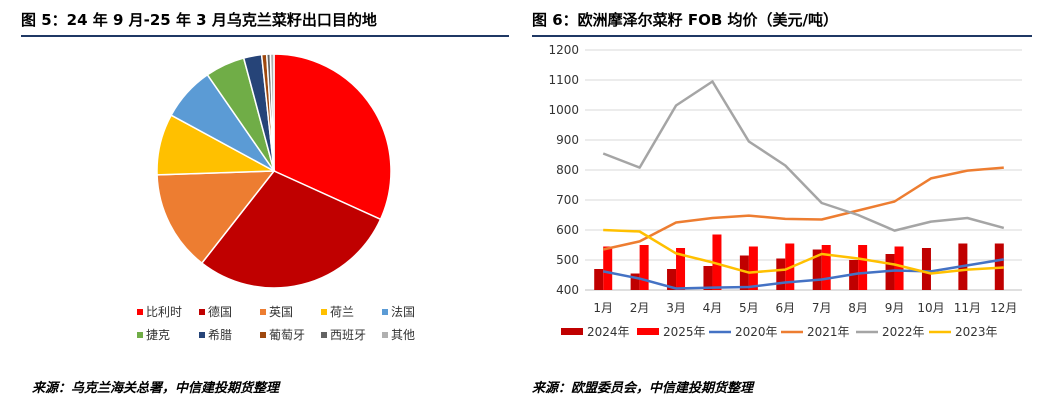 Image resolution: width=1051 pixels, height=409 pixels. I want to click on bar-2025年-3月, so click(681, 269).